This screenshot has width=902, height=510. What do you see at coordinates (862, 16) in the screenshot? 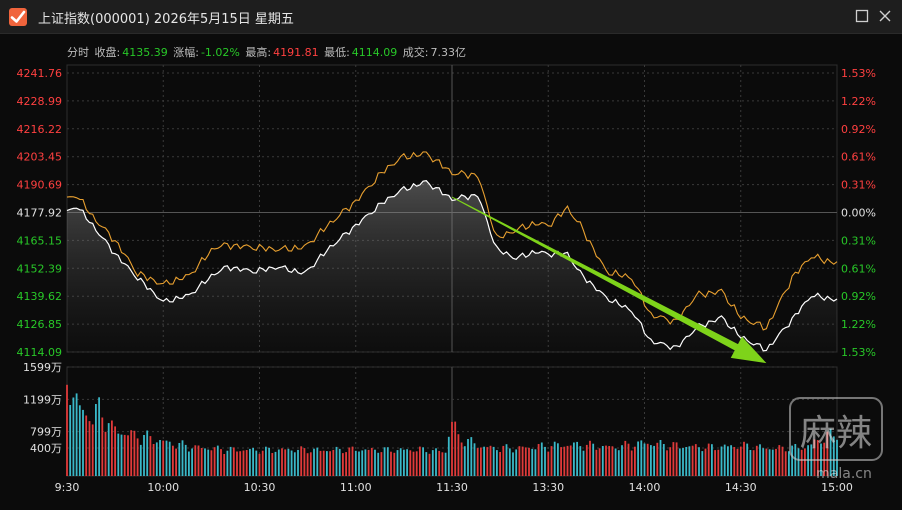
I see `maximize-icon` at bounding box center [862, 16].